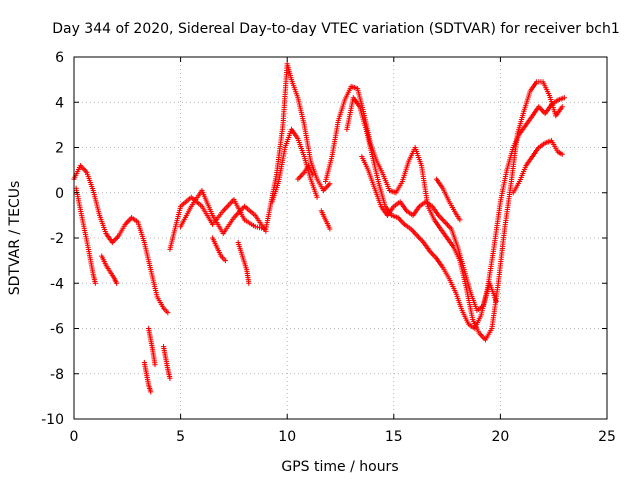 The image size is (640, 480). Describe the element at coordinates (57, 375) in the screenshot. I see `y-tick-label: -8` at that location.